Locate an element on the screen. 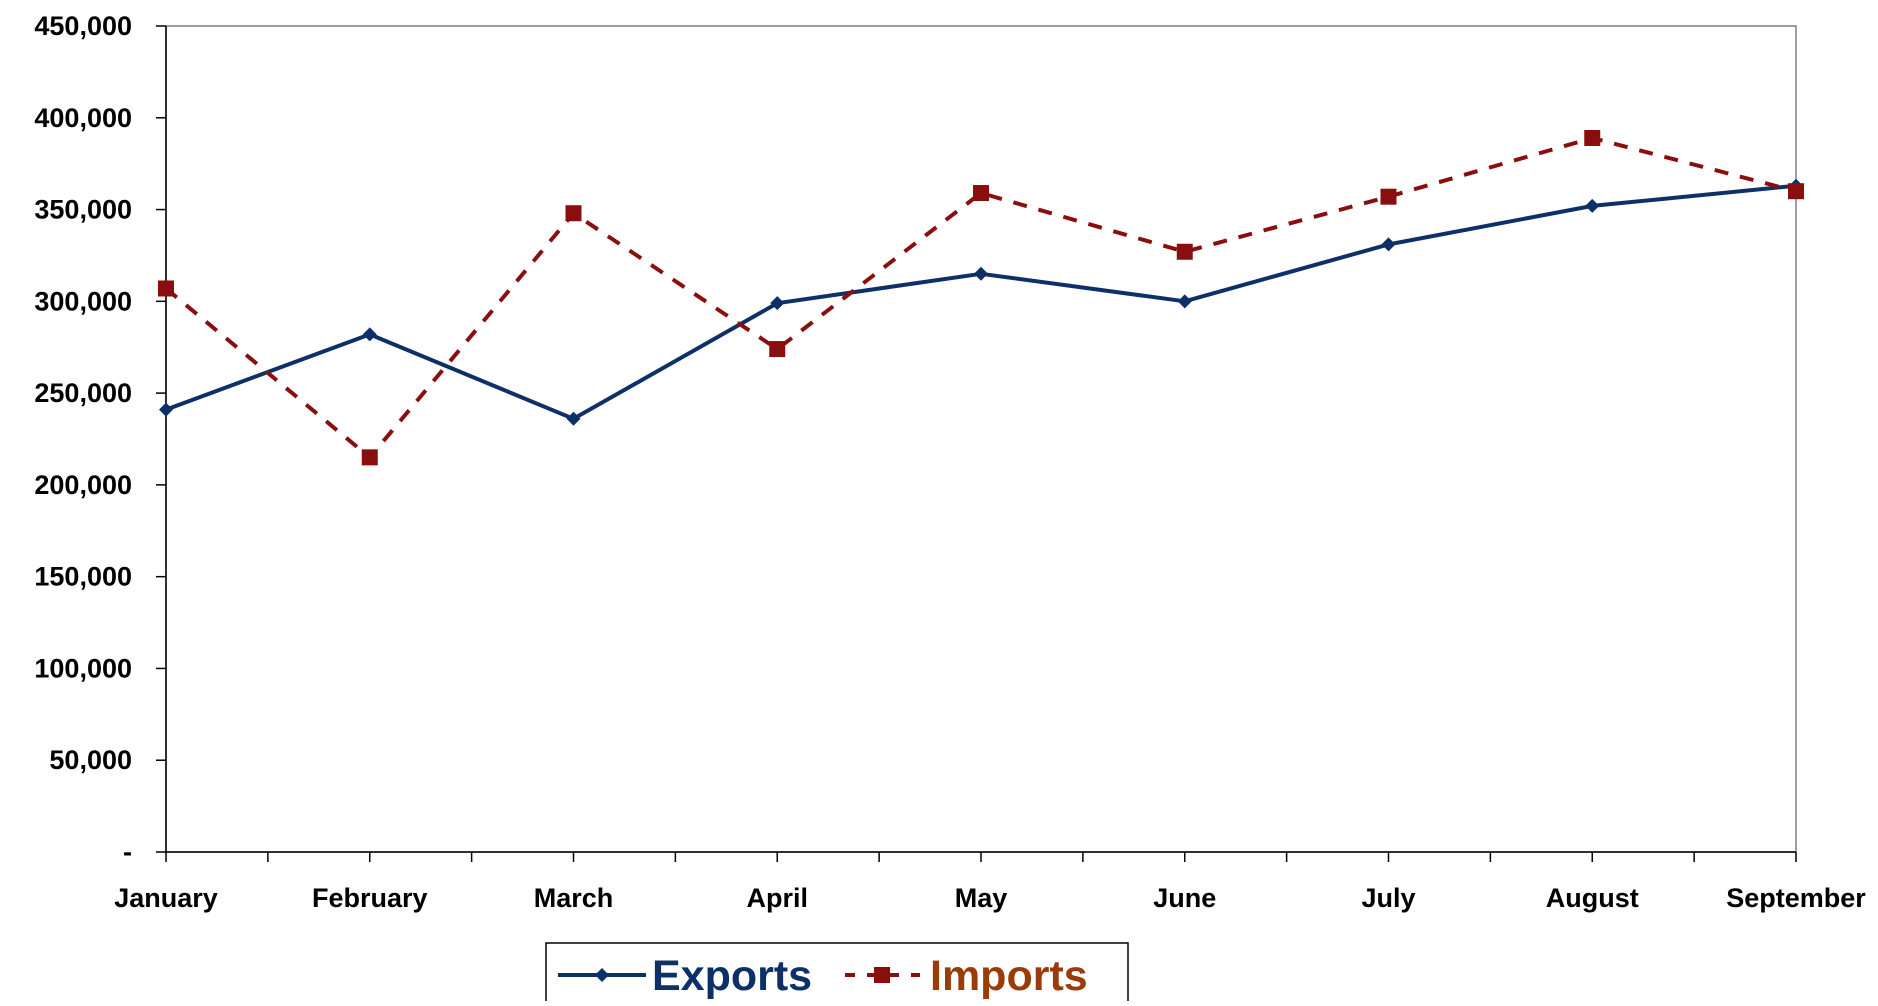 The image size is (1878, 1006). x-tick-label: January is located at coordinates (166, 898).